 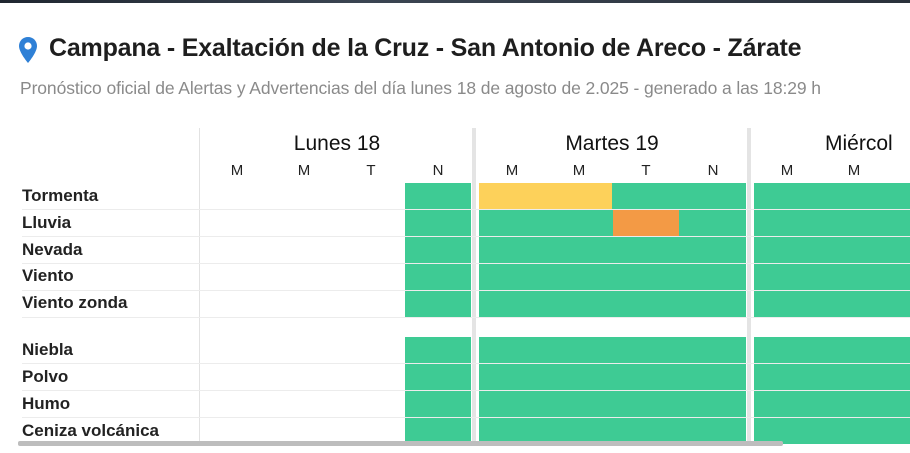 I want to click on day-header: Lunes 18, so click(x=337, y=143).